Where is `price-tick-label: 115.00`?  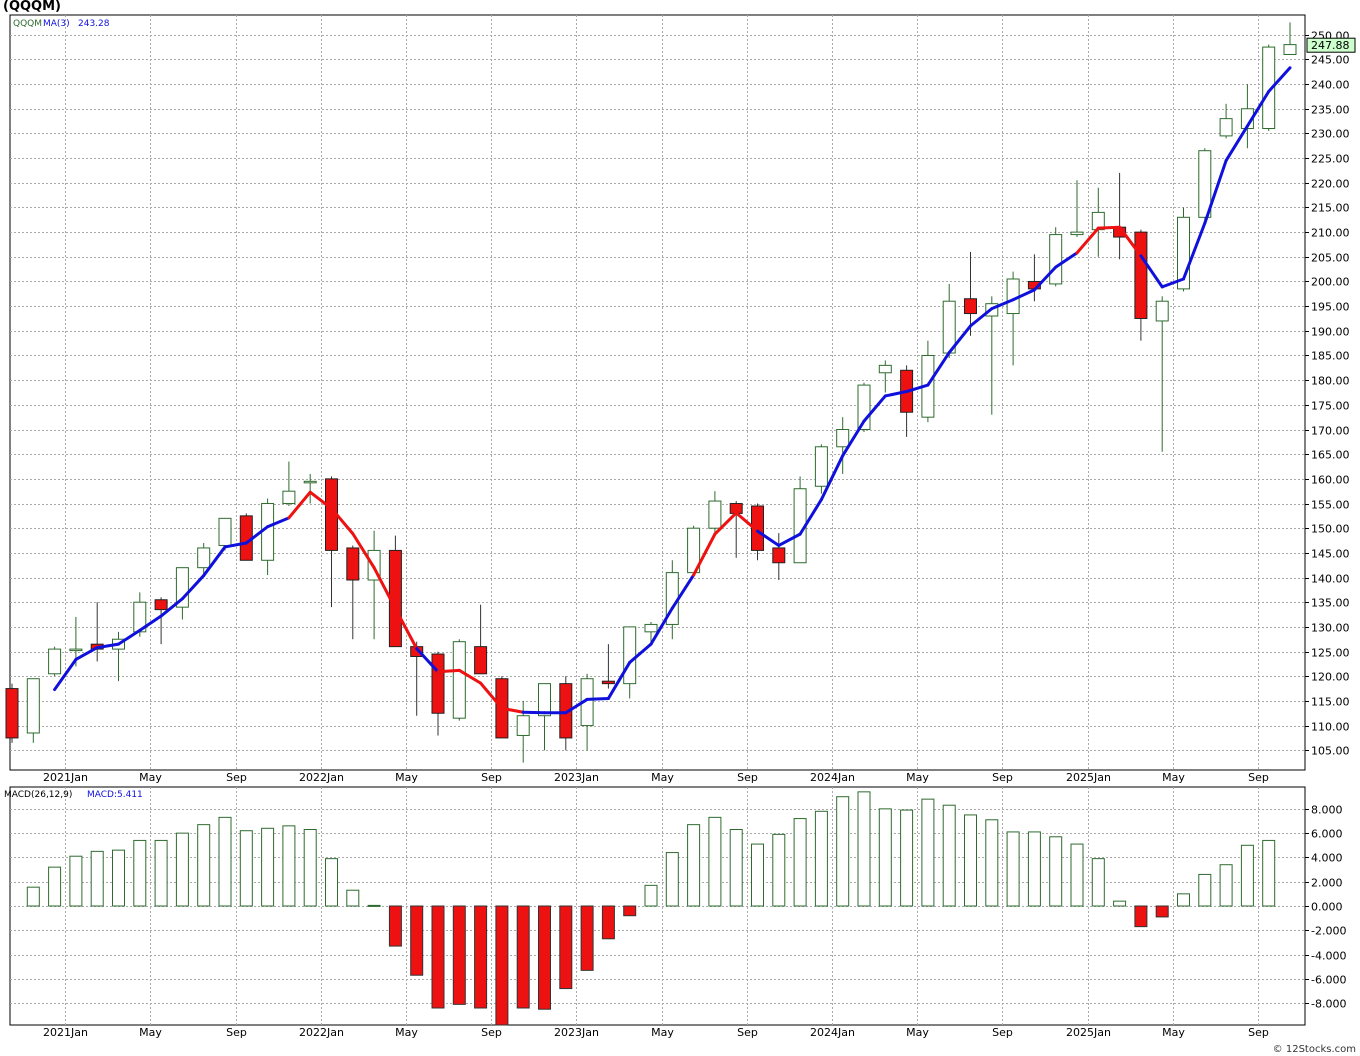
price-tick-label: 115.00 is located at coordinates (1330, 702).